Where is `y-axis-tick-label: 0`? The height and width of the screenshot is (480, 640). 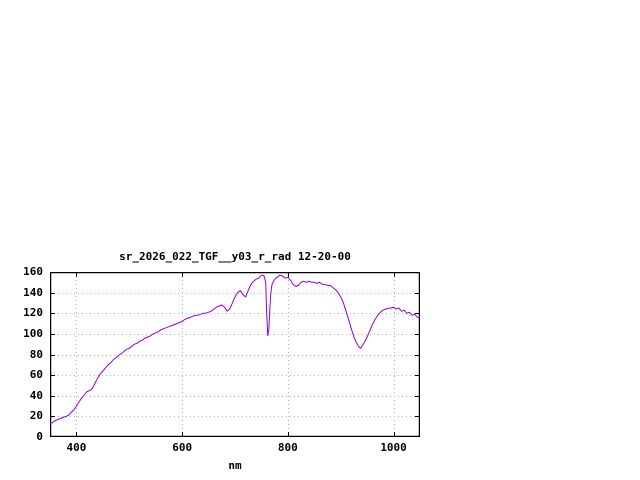
y-axis-tick-label: 0 is located at coordinates (39, 436).